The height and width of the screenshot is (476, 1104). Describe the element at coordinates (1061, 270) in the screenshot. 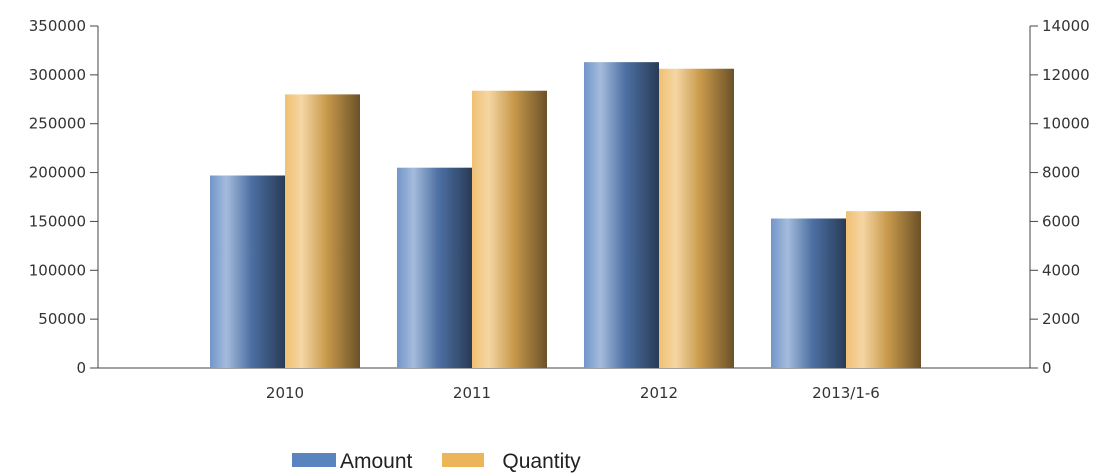

I see `right-tick-label: 4000` at that location.